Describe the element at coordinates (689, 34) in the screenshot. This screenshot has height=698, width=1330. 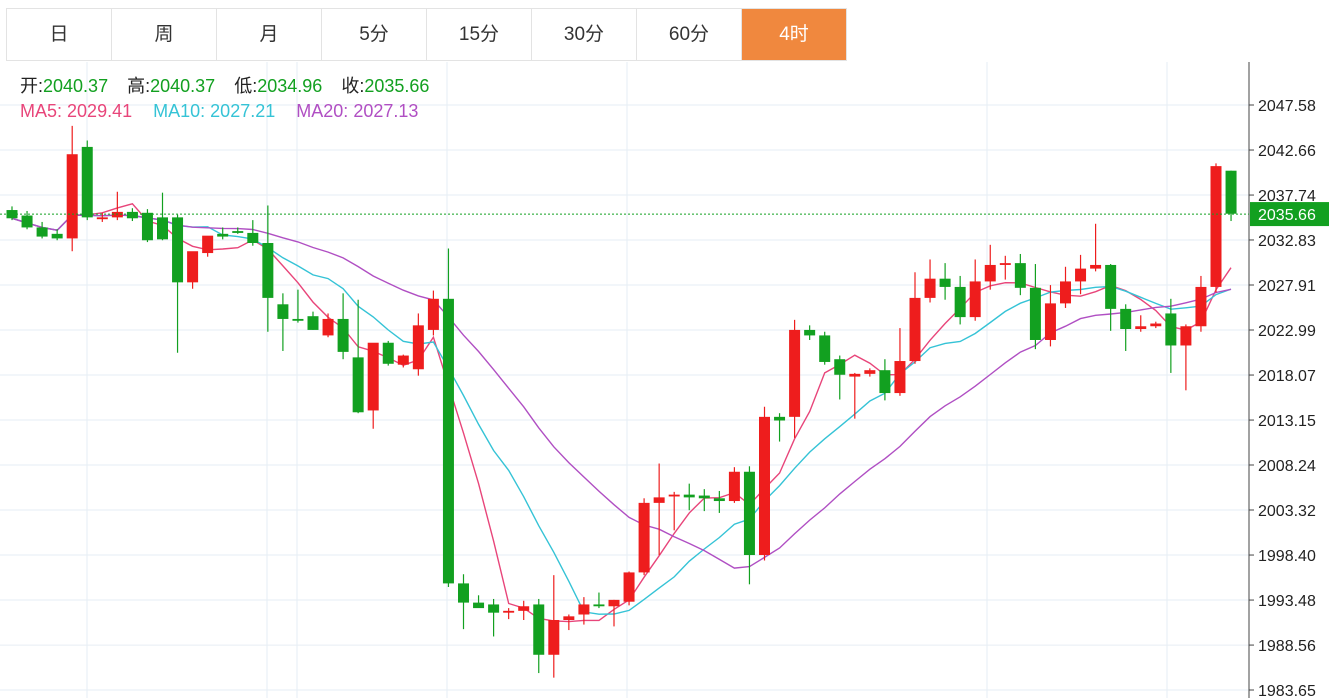
I see `tab-60min: 60分` at that location.